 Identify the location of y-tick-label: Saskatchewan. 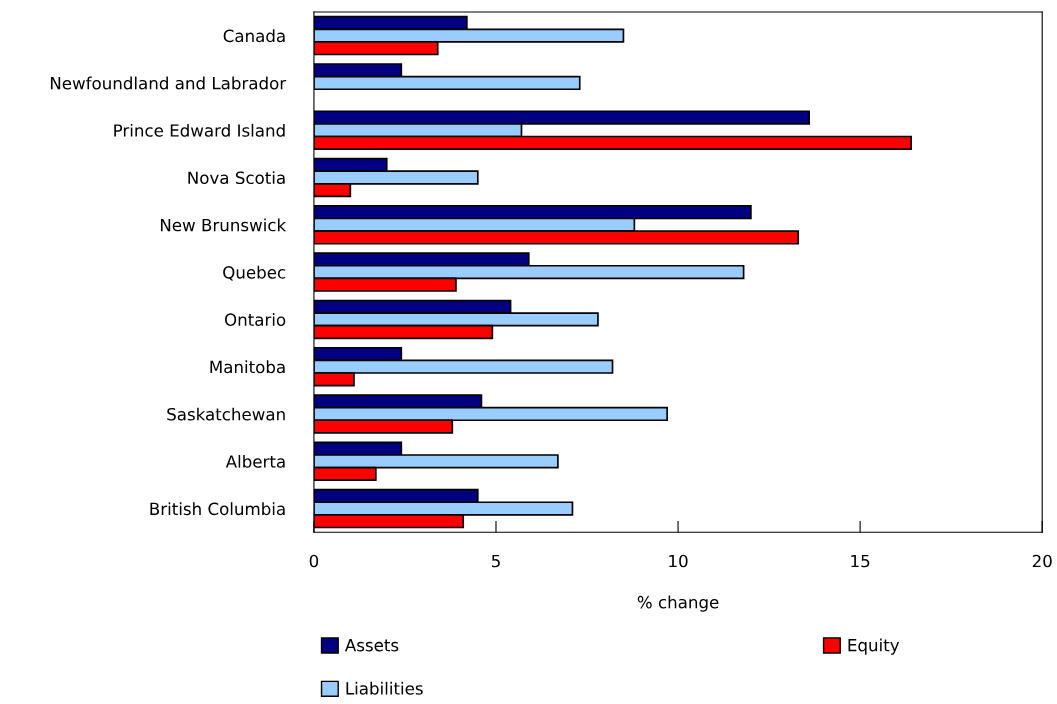
(226, 414).